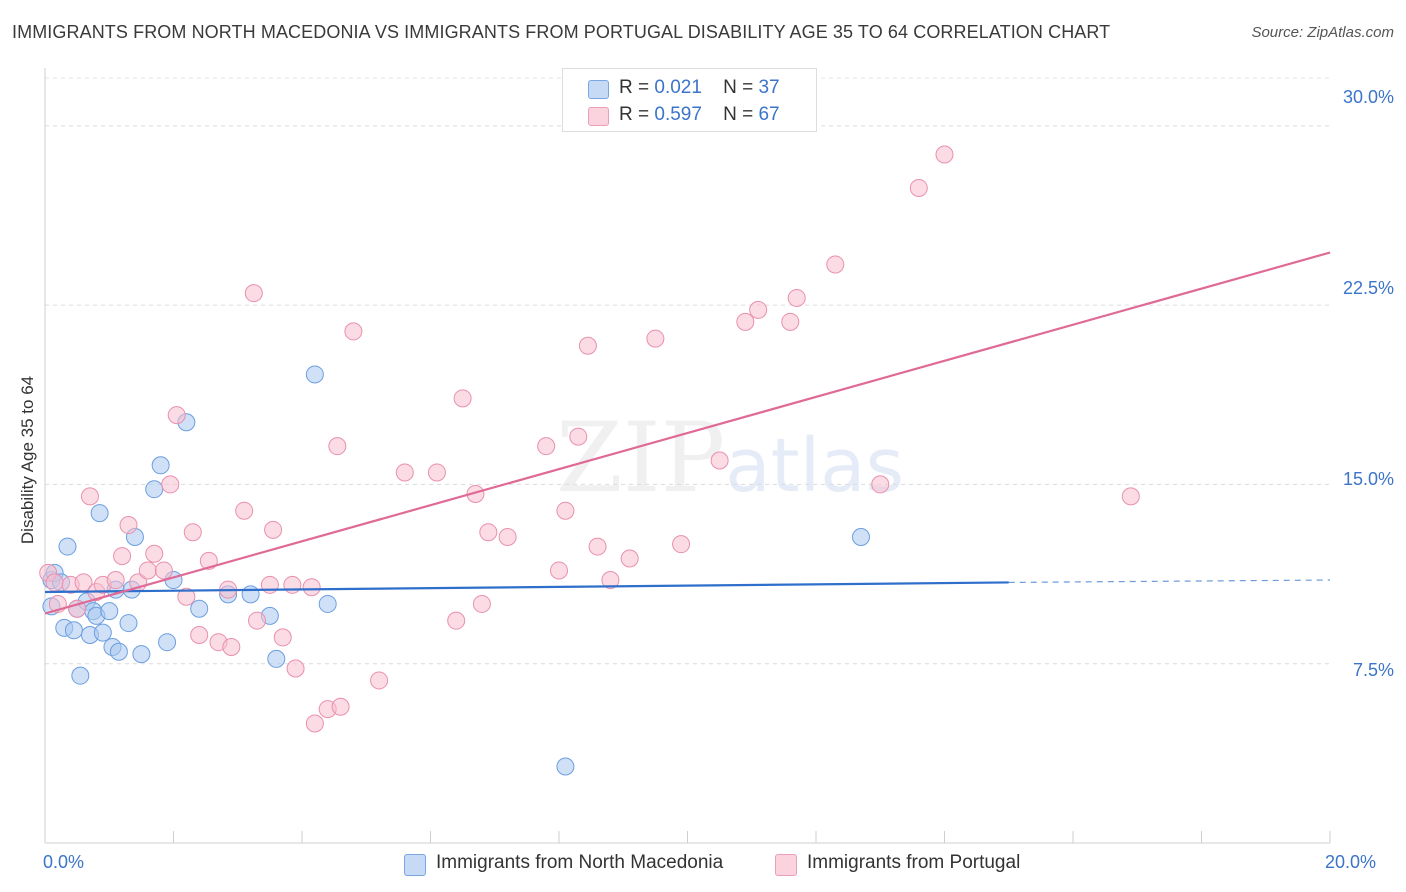  I want to click on legend-text: R = 0.597 N = 67, so click(699, 114).